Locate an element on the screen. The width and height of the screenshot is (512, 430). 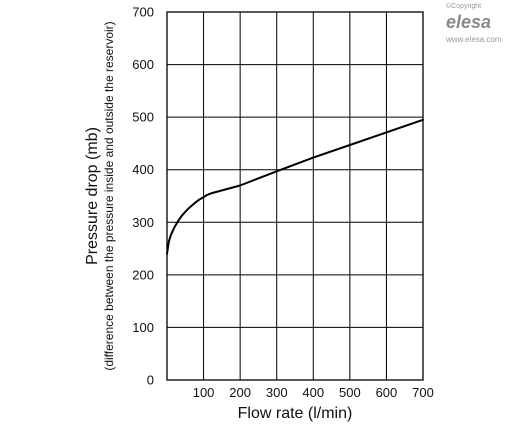
y-tick-label: 100 is located at coordinates (143, 327).